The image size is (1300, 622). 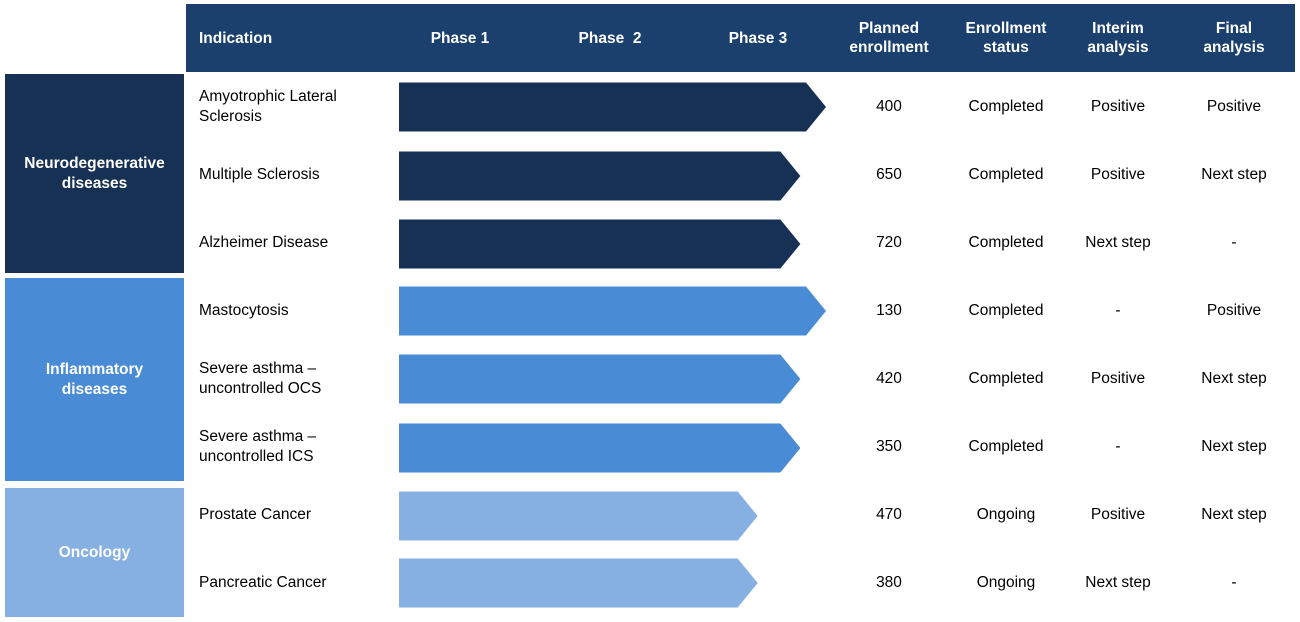 I want to click on indication-label: Pancreatic Cancer, so click(x=263, y=582).